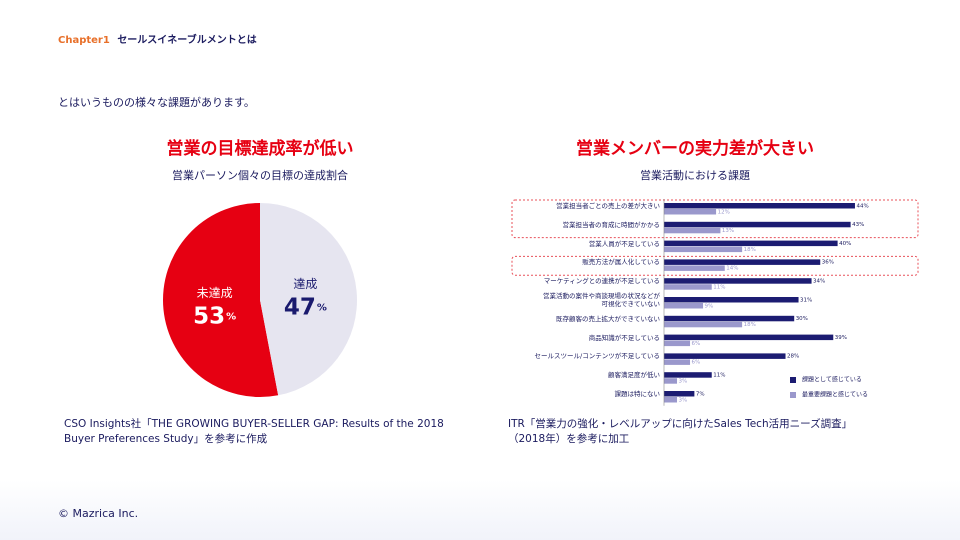 This screenshot has width=960, height=540. Describe the element at coordinates (841, 338) in the screenshot. I see `value-label: 39%` at that location.